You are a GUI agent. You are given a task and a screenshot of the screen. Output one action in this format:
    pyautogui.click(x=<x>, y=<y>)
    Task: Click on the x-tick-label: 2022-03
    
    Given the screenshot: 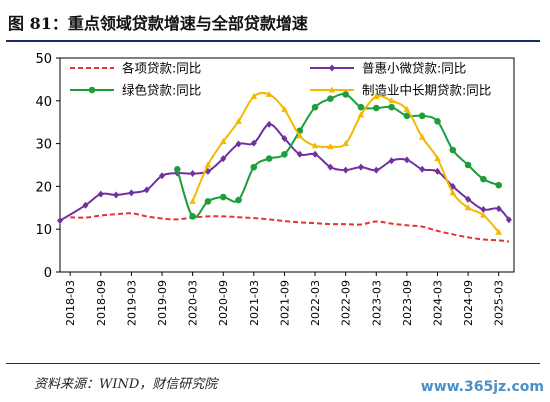 What is the action you would take?
    pyautogui.click(x=315, y=303)
    